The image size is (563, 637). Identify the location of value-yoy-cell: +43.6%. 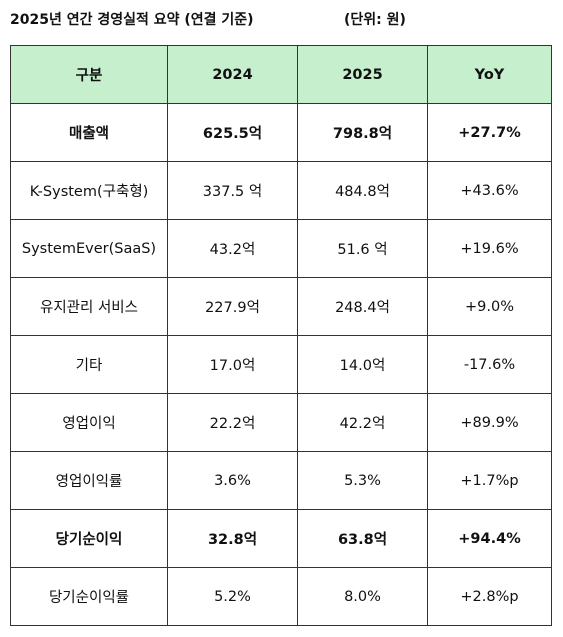
(489, 190).